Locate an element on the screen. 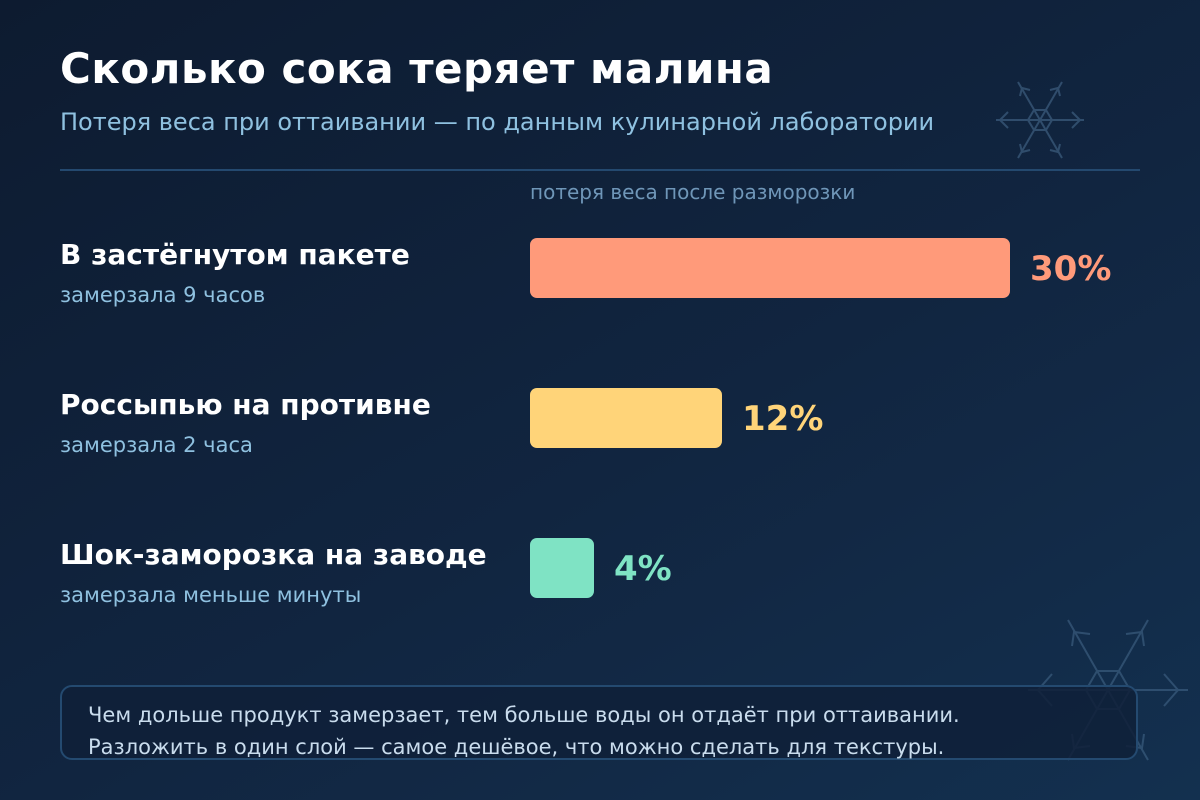 The width and height of the screenshot is (1200, 800). axis-caption: потеря веса после разморозки is located at coordinates (693, 192).